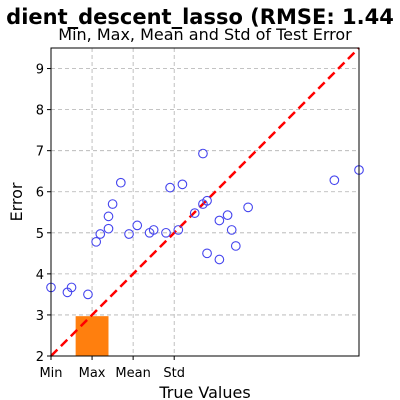 The width and height of the screenshot is (400, 400). I want to click on x-tick-label: Min, so click(50, 373).